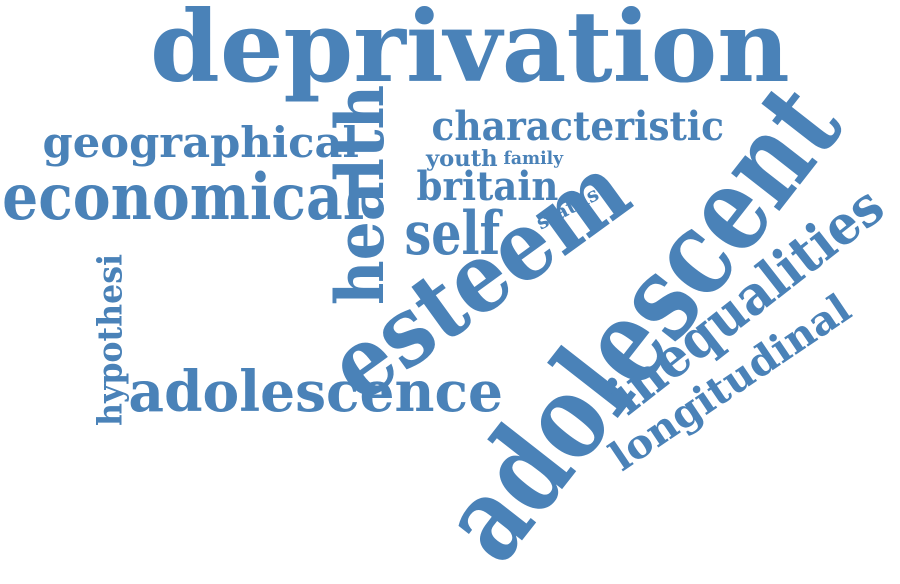 This screenshot has width=900, height=584. Describe the element at coordinates (183, 197) in the screenshot. I see `word-economical: economical` at that location.